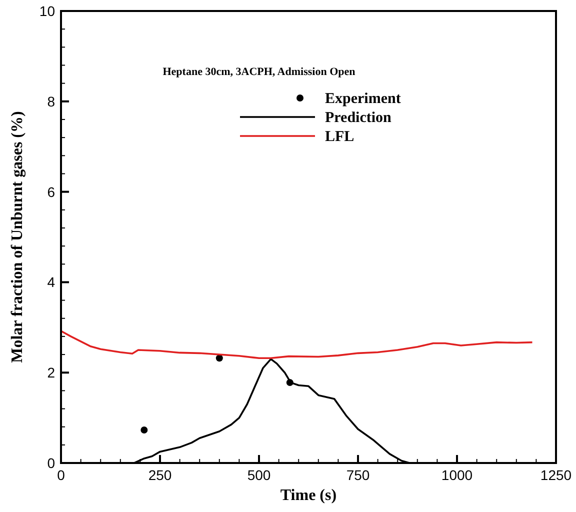 This screenshot has height=512, width=576. Describe the element at coordinates (47, 11) in the screenshot. I see `y-tick-label: 10` at that location.